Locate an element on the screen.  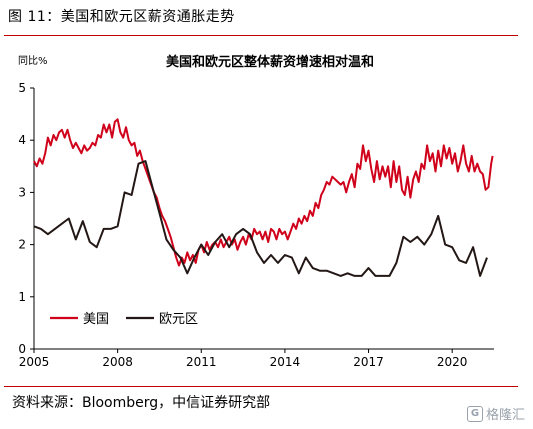
top-rule is located at coordinates (261, 35).